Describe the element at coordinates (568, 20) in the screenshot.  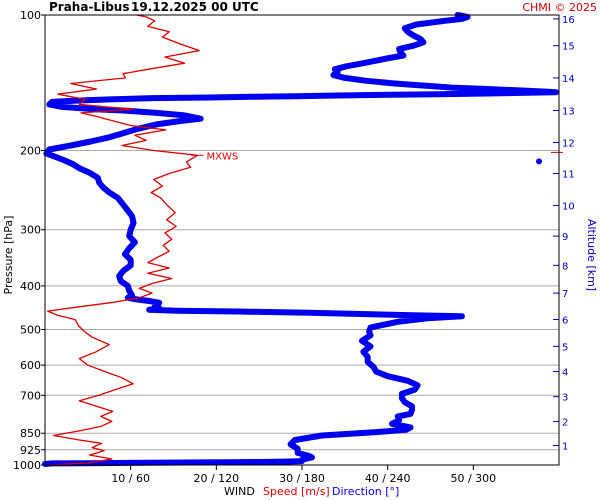
I see `altitude-tick-label: 16` at that location.